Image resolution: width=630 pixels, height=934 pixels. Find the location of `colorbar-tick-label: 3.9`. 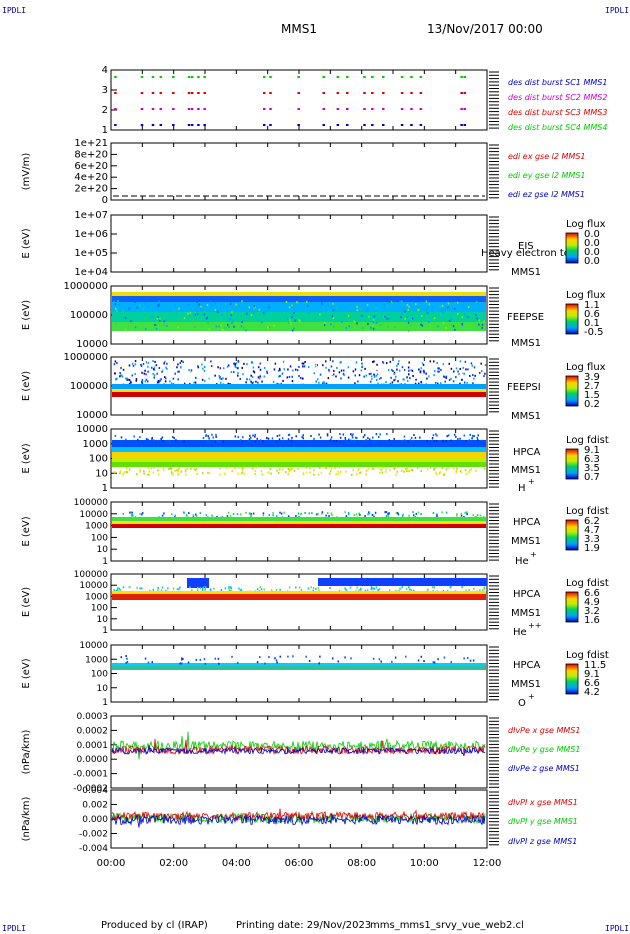

colorbar-tick-label: 3.9 is located at coordinates (592, 377).